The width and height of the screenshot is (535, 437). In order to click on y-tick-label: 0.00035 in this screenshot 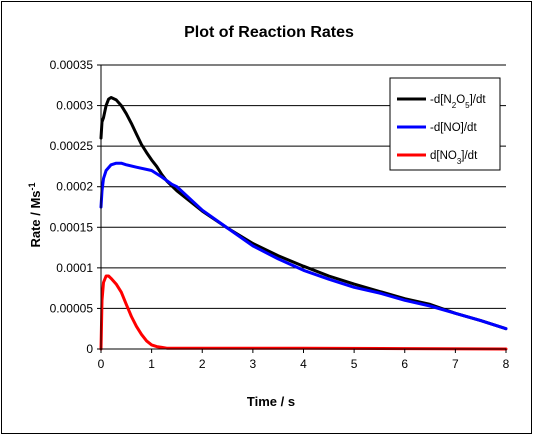, I will do `click(72, 65)`.